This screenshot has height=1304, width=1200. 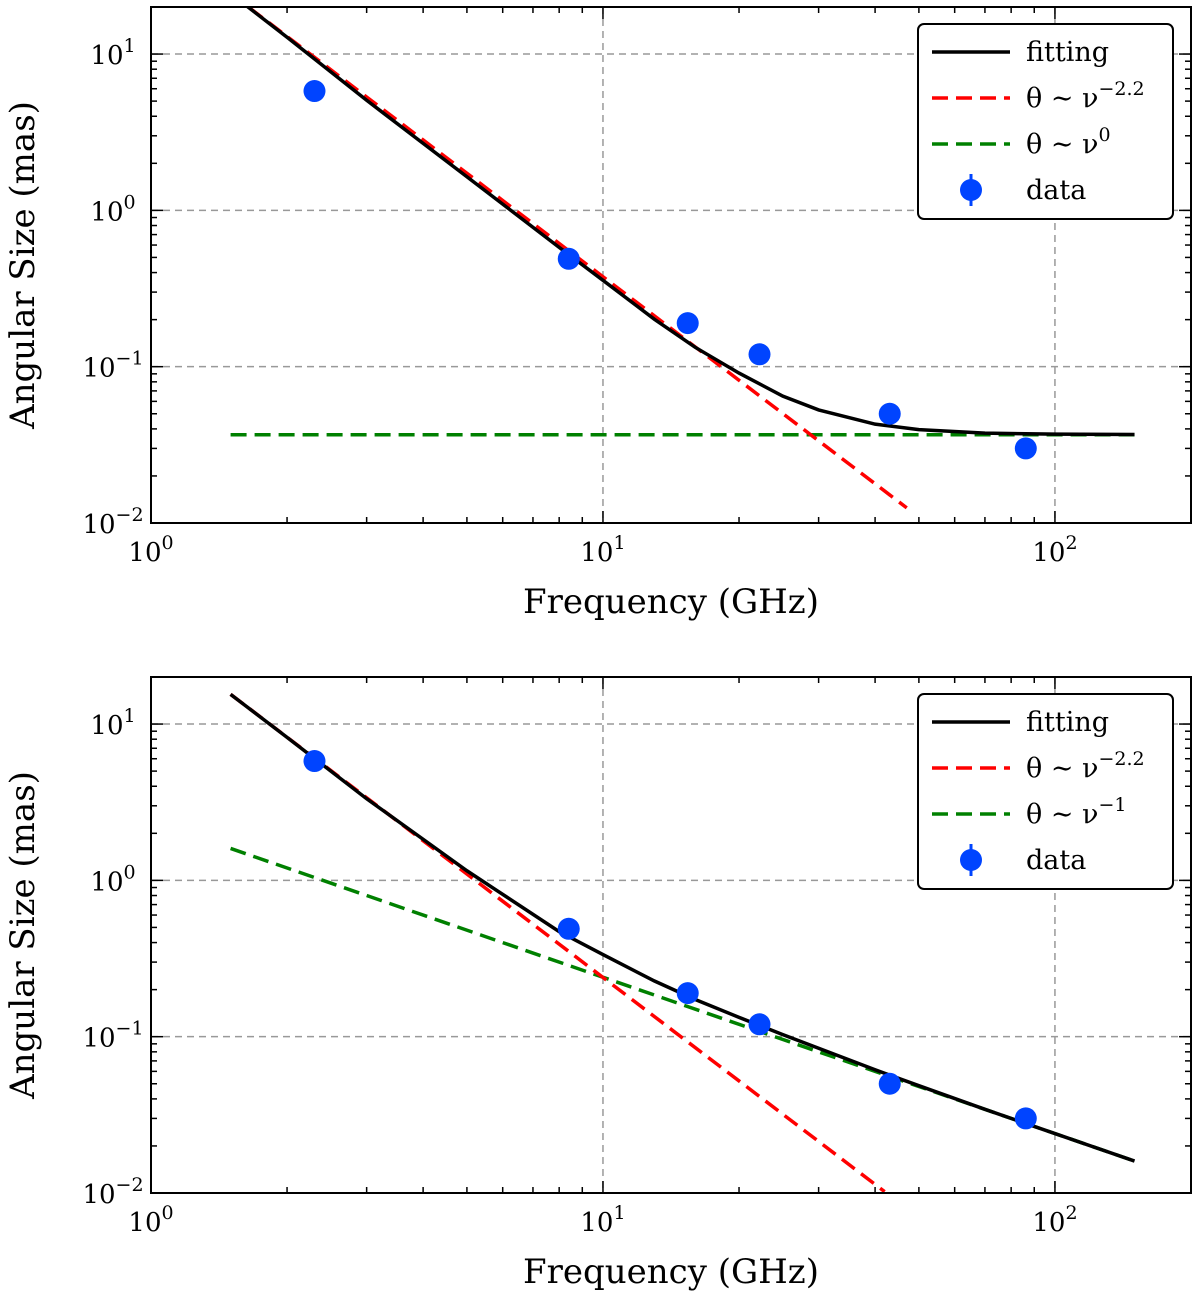 I want to click on legend: fitting θ ∼ ν−2.2 θ ∼ ν0 data, so click(x=1045, y=121).